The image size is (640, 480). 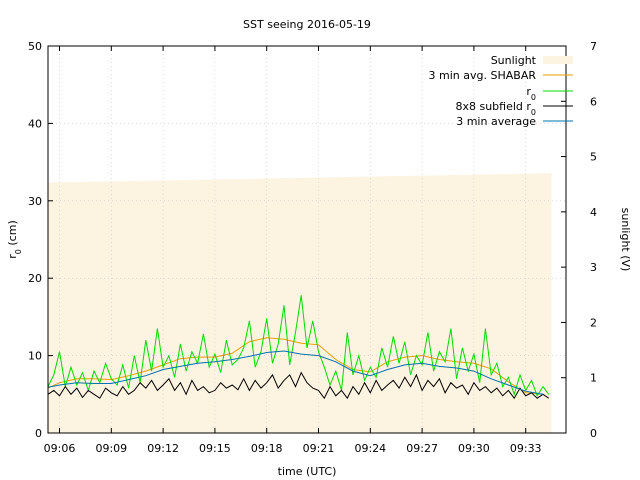 I want to click on y-tick-label: 40, so click(x=35, y=123).